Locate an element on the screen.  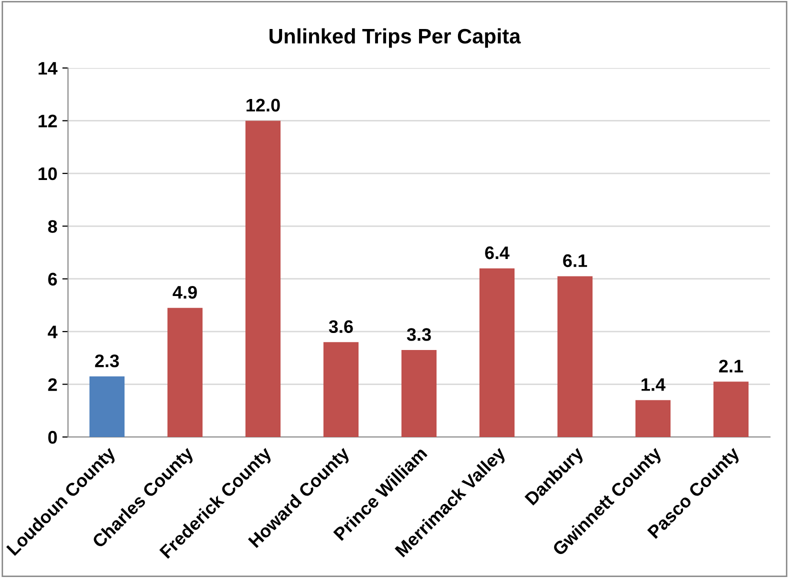
data-label: 12.0 is located at coordinates (263, 105).